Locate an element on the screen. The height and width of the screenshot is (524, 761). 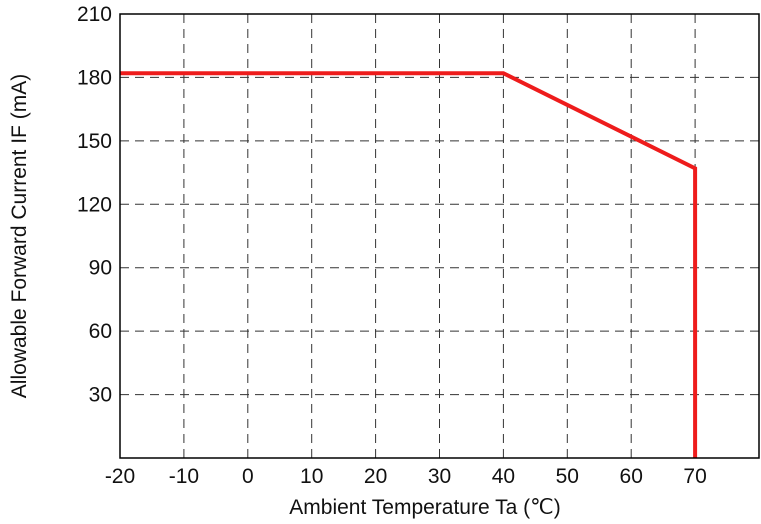
y-tick-label: 180 is located at coordinates (94, 77).